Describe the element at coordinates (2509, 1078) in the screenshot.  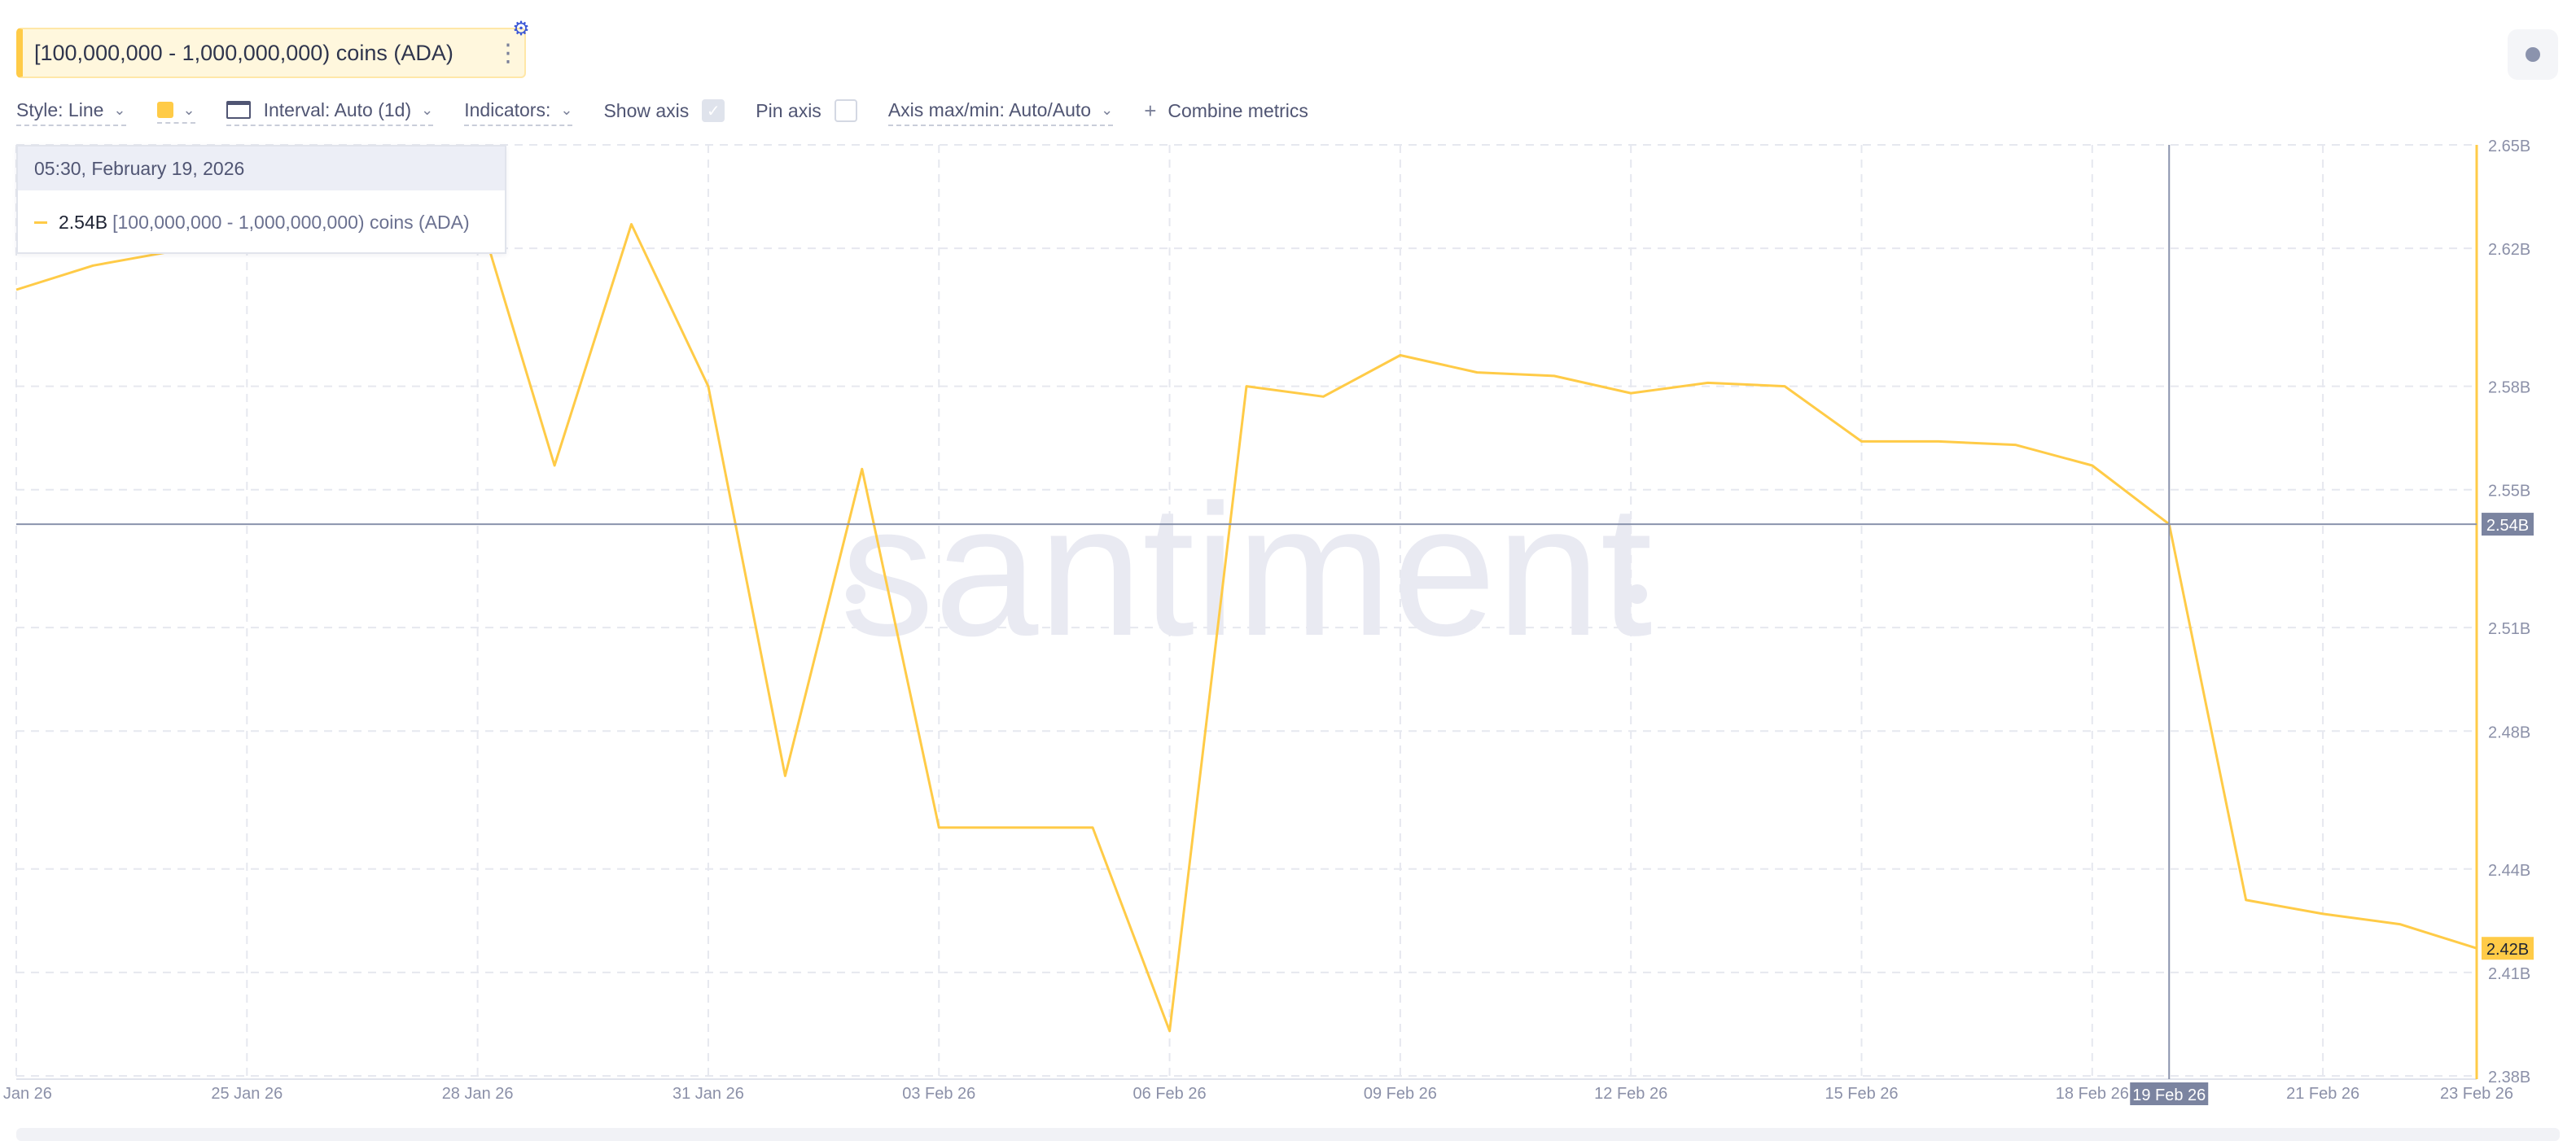
I see `y-tick-label: 2.38B` at that location.